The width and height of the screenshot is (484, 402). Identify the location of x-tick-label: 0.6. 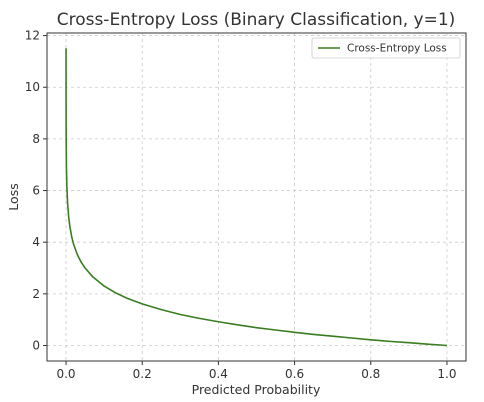
(294, 374).